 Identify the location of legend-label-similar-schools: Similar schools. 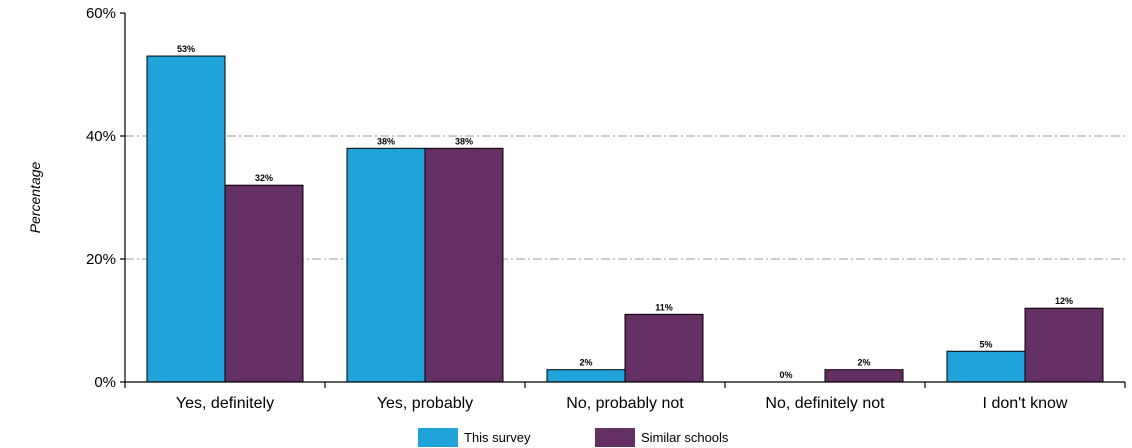
(685, 437).